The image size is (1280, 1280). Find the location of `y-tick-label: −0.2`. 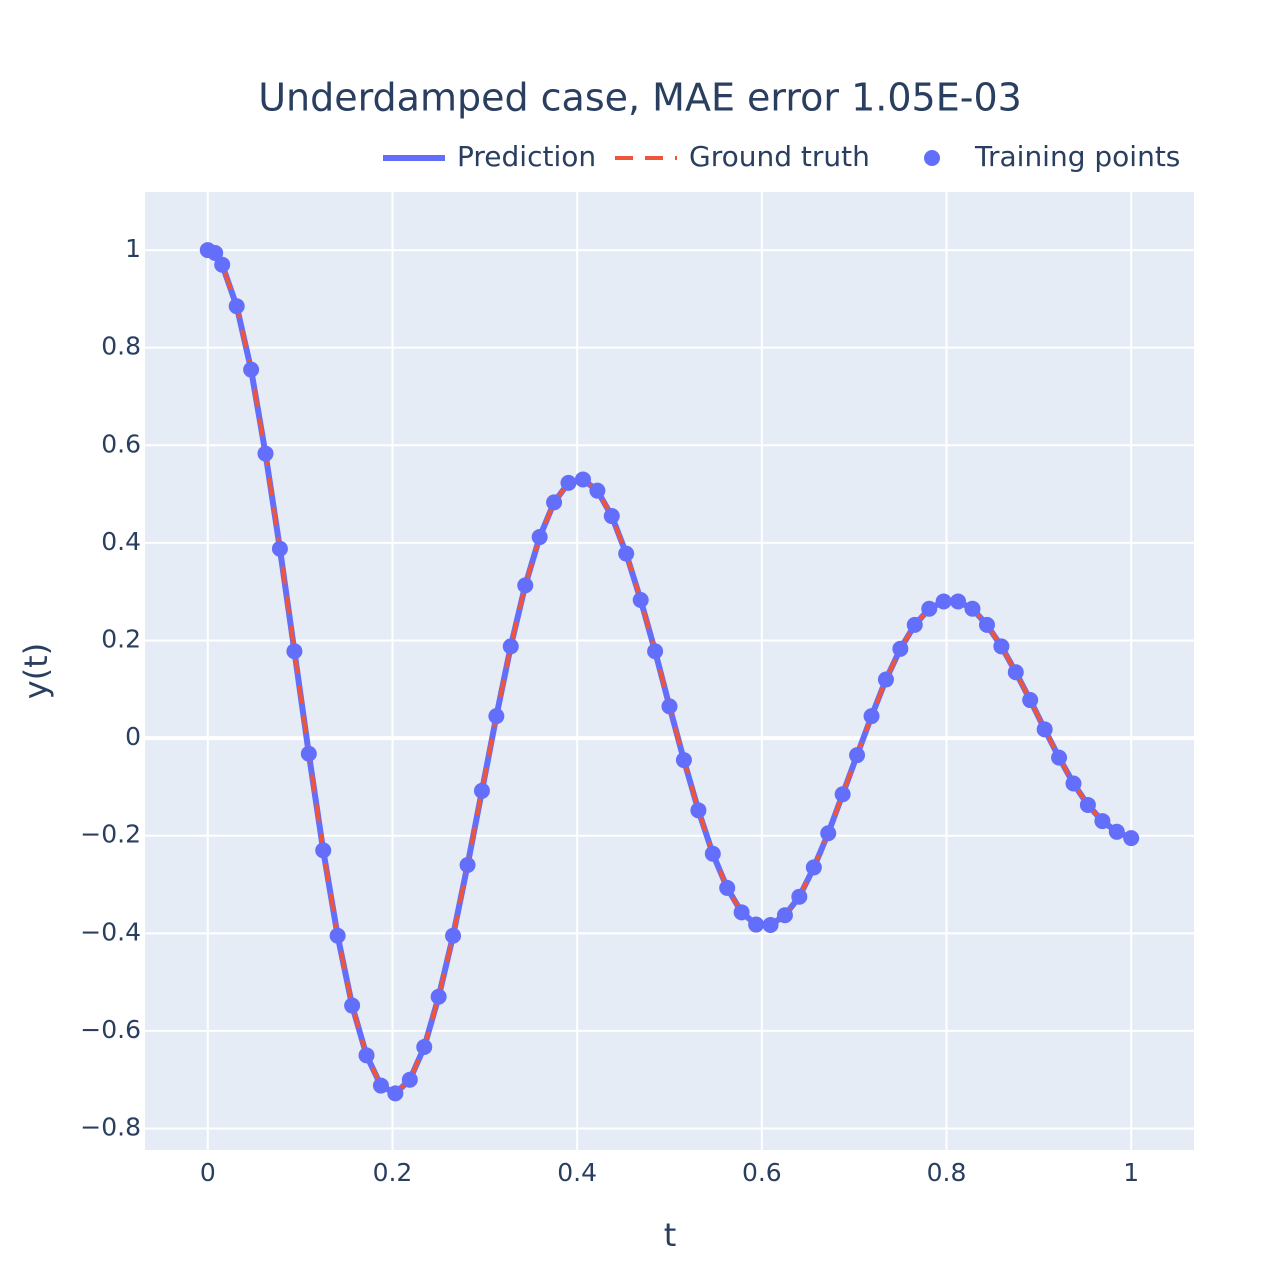

y-tick-label: −0.2 is located at coordinates (110, 834).